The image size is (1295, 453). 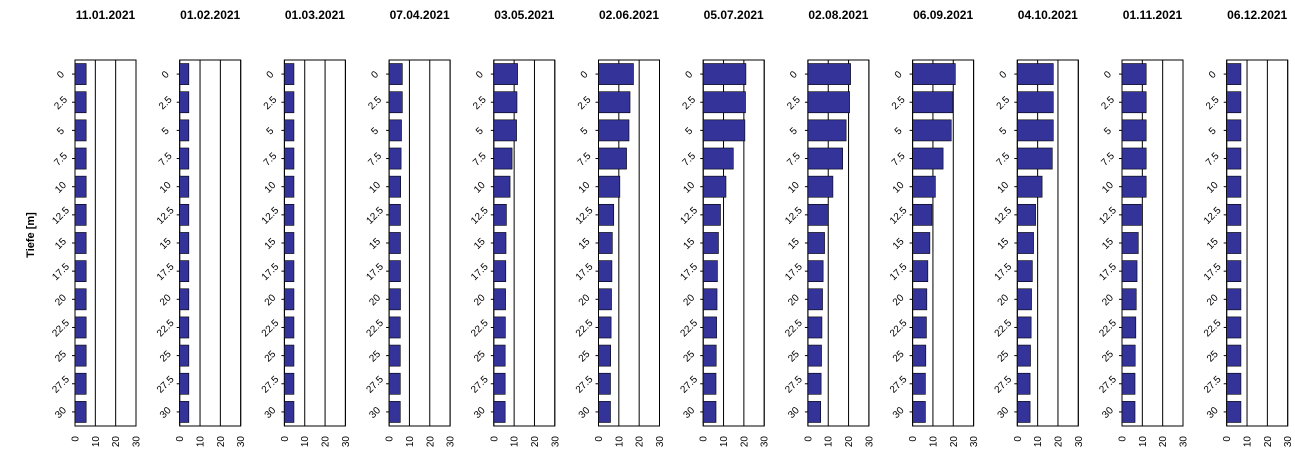 What do you see at coordinates (524, 15) in the screenshot?
I see `panel-title: 03.05.2021` at bounding box center [524, 15].